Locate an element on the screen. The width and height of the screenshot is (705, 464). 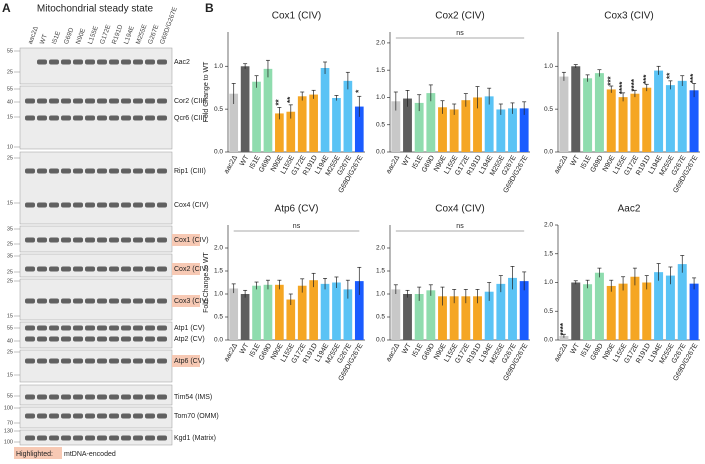
y-tick-label: 0.0 is located at coordinates (380, 340).